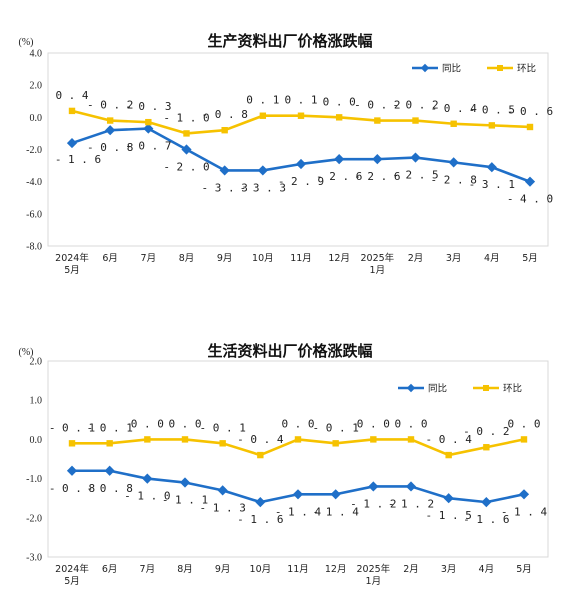  What do you see at coordinates (500, 68) in the screenshot?
I see `legend-marker-mom` at bounding box center [500, 68].